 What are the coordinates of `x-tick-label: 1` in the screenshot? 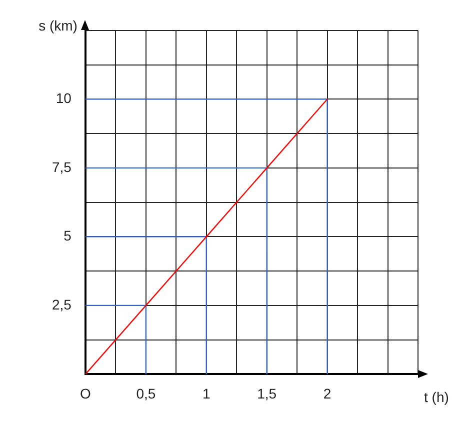 It's located at (206, 393).